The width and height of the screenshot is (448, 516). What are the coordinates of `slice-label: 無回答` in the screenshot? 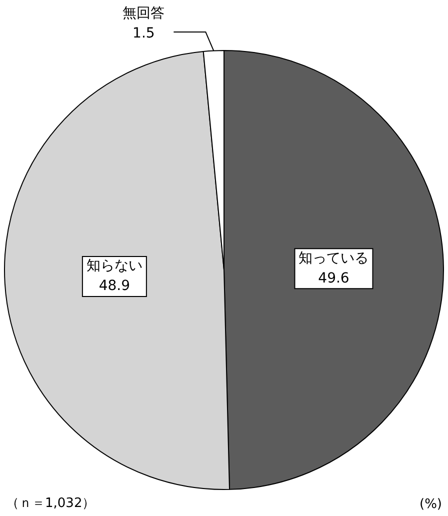 It's located at (143, 14).